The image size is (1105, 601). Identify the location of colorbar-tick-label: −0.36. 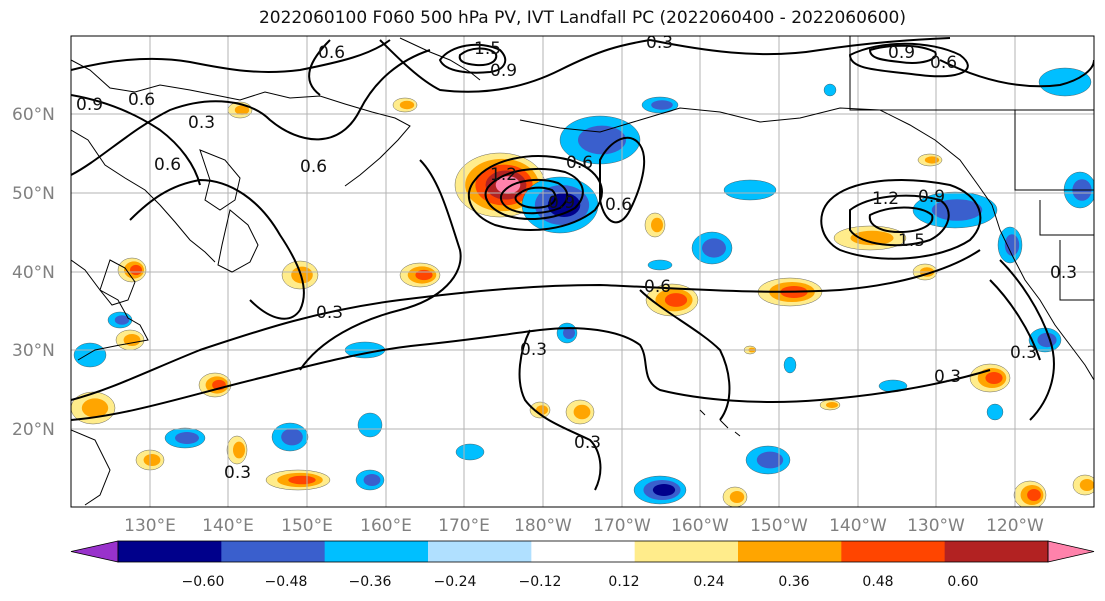
(370, 582).